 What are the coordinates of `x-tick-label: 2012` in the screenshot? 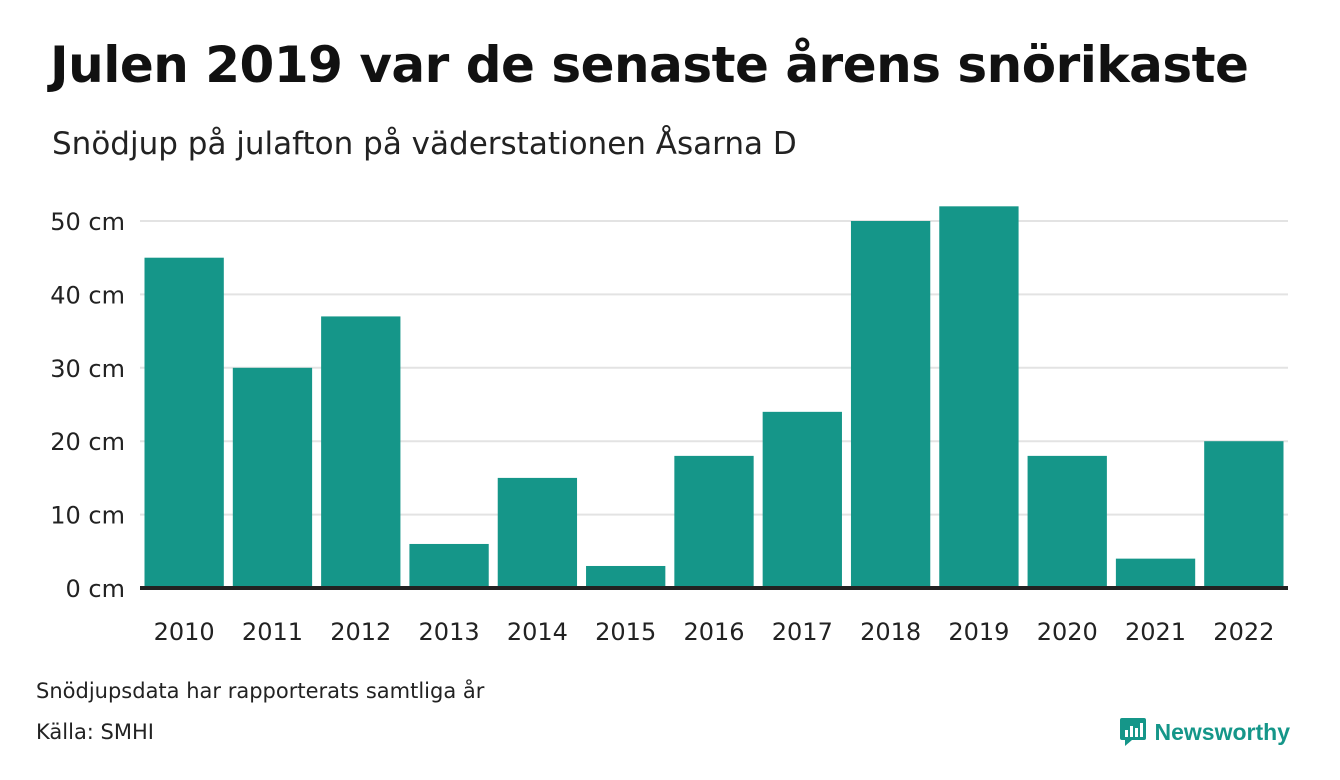 It's located at (360, 632).